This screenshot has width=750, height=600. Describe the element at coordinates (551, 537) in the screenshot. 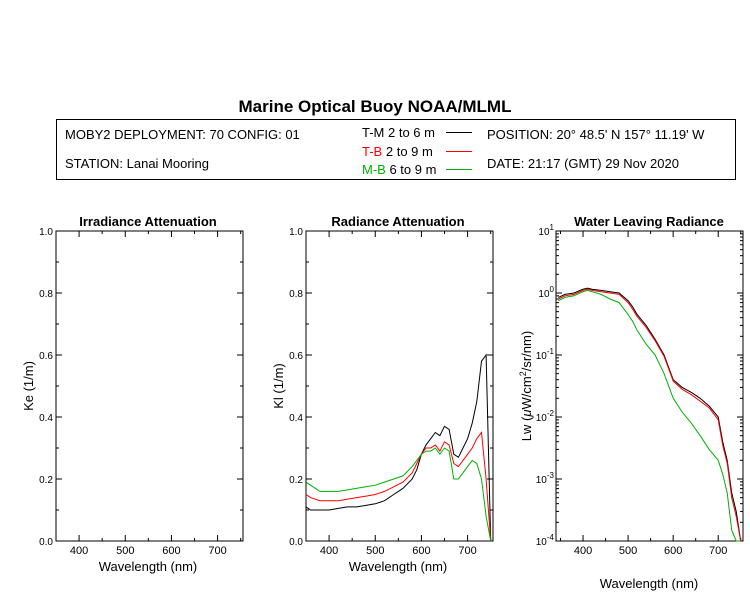

I see `y-tick-exp: -4` at that location.